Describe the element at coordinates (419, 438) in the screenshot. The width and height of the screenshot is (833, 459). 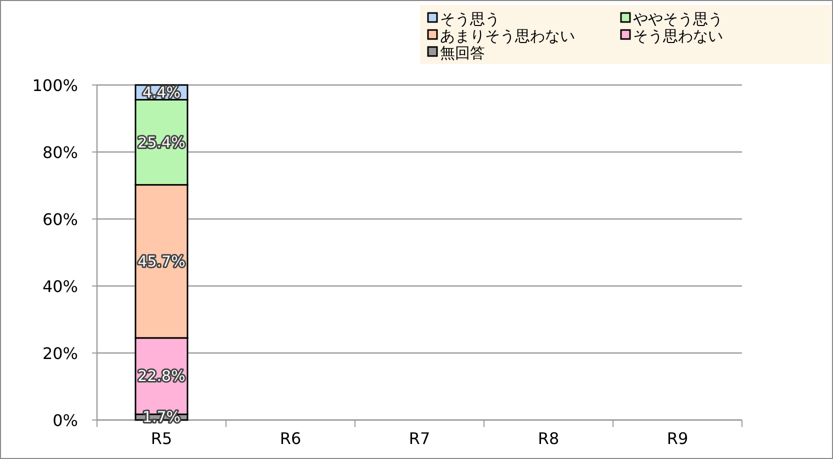
I see `x-tick-label: R7` at that location.